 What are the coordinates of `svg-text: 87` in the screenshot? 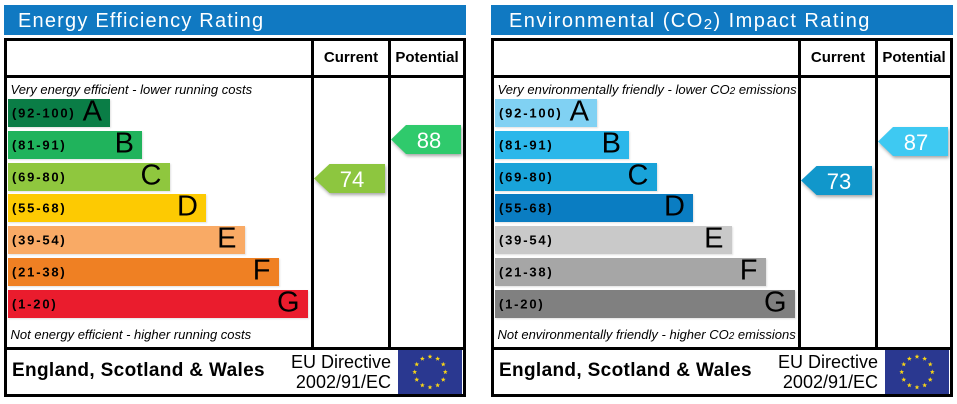 It's located at (916, 142).